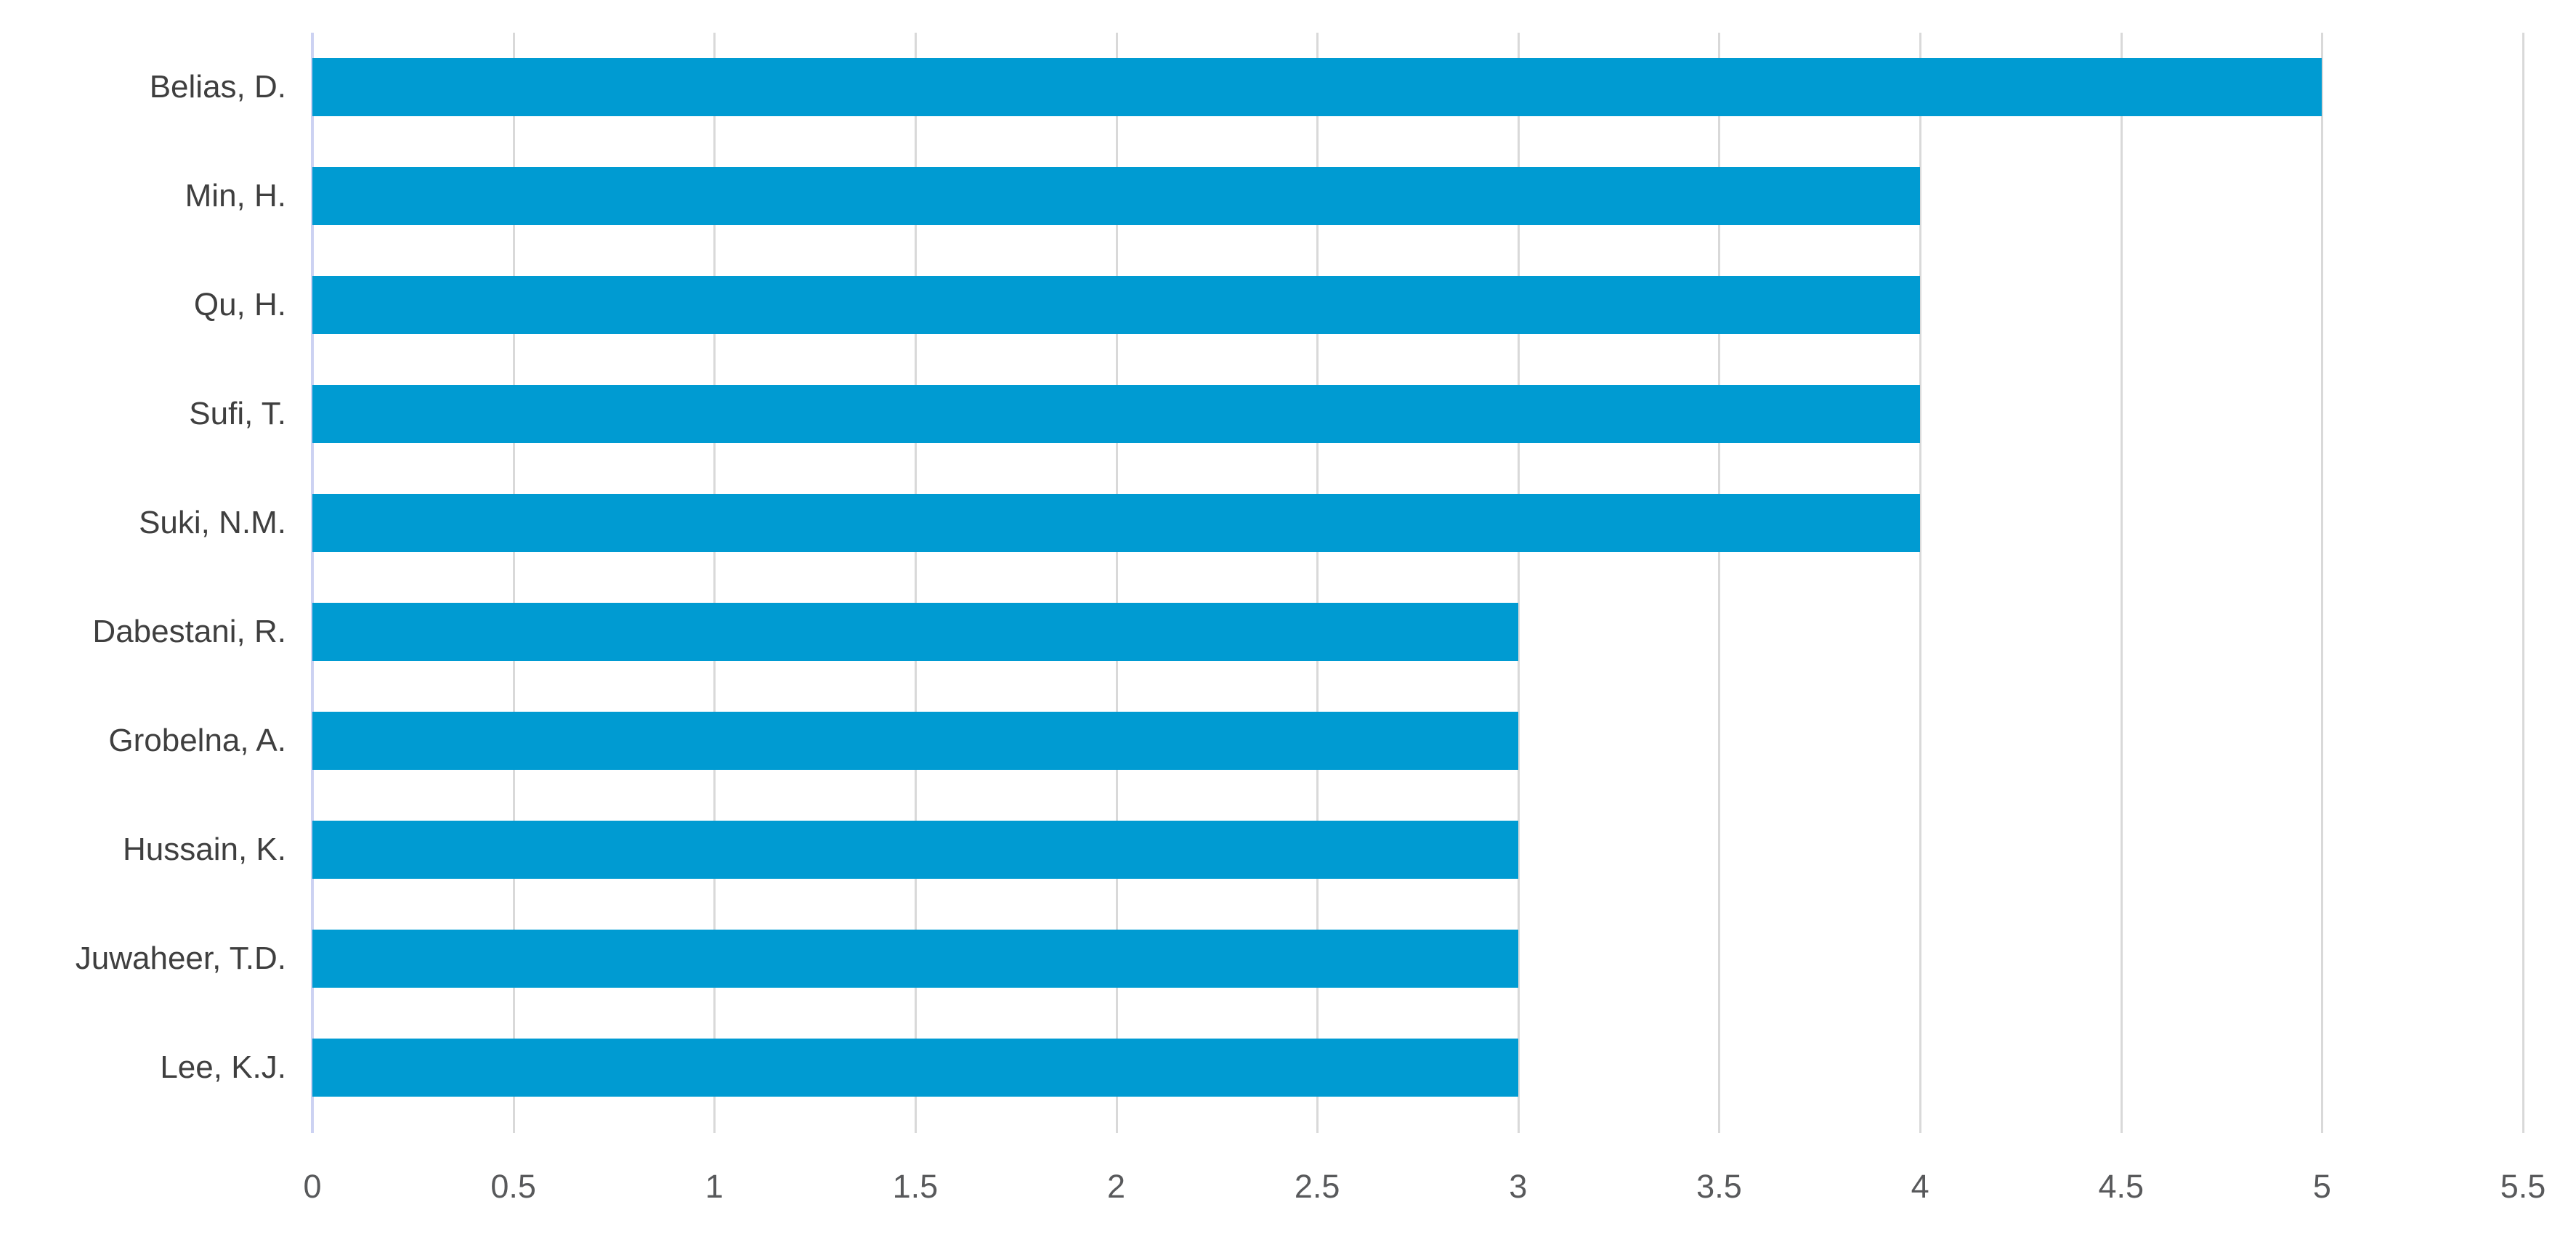 Image resolution: width=2576 pixels, height=1239 pixels. I want to click on bar-hussain-k, so click(915, 850).